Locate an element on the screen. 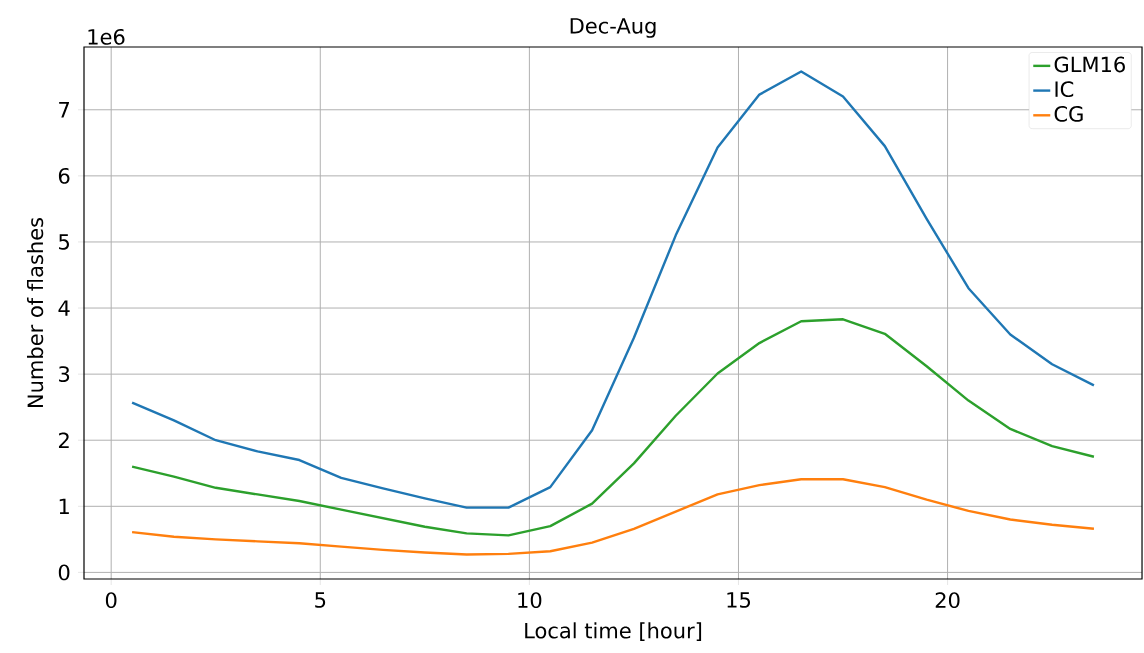 The width and height of the screenshot is (1144, 653). x-tick-label: 15 is located at coordinates (738, 600).